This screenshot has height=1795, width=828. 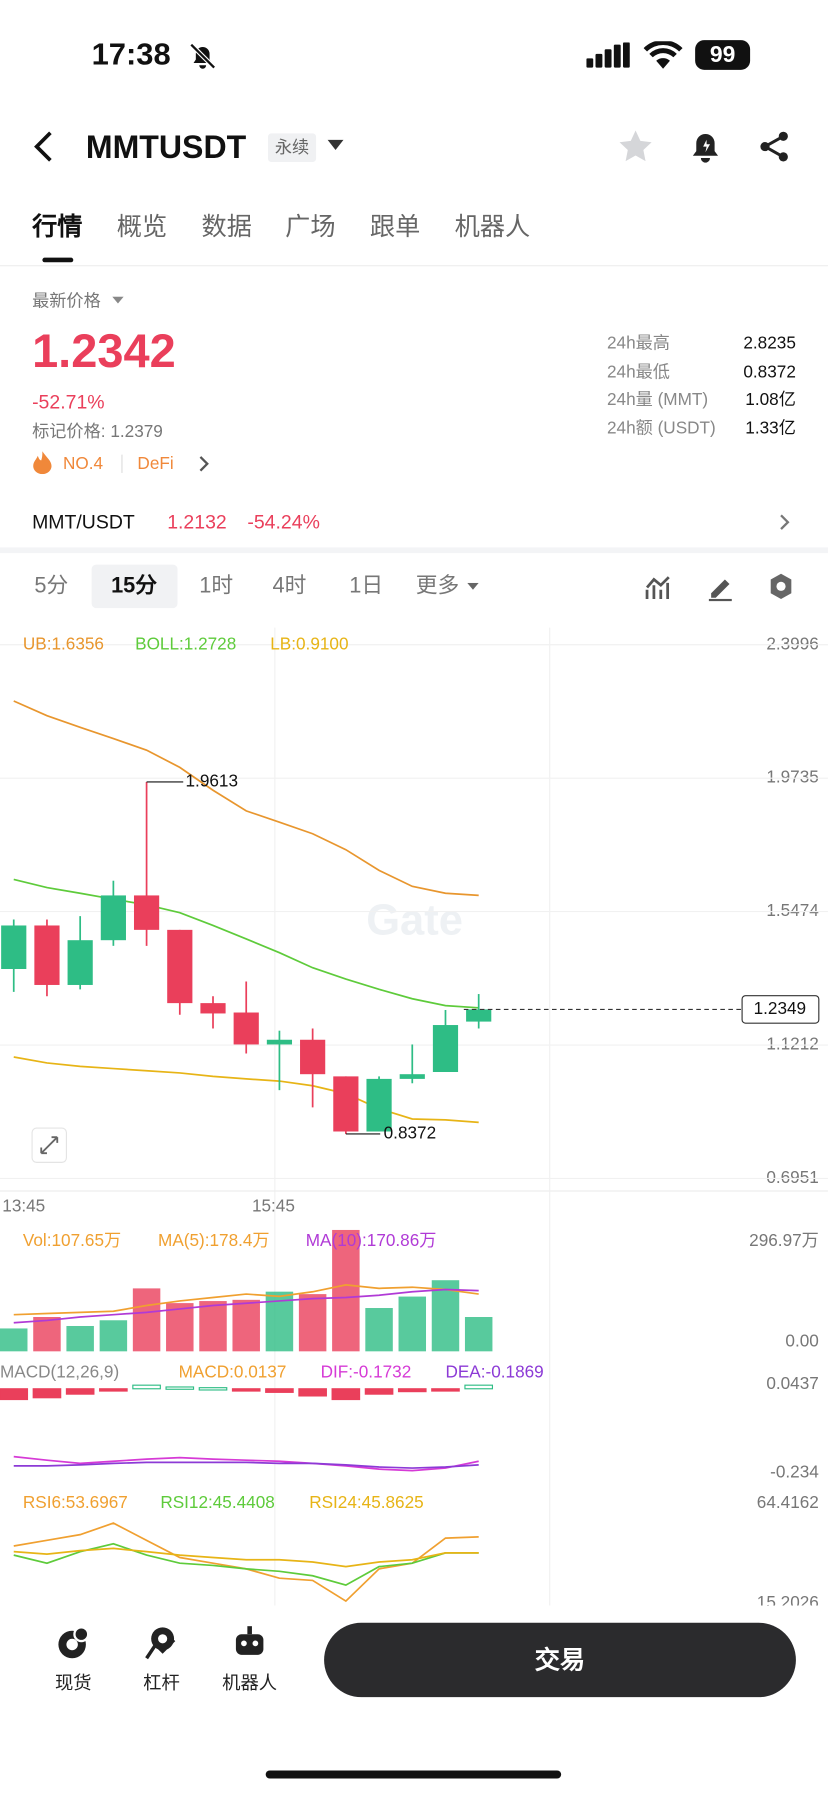 I want to click on interval: 4时, so click(x=289, y=586).